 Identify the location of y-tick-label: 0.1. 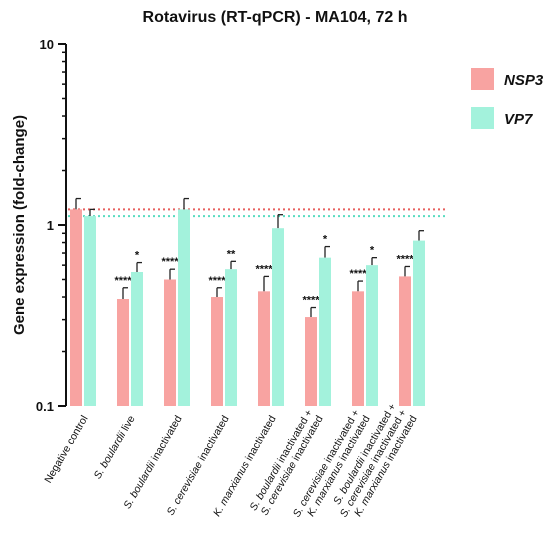
(45, 406).